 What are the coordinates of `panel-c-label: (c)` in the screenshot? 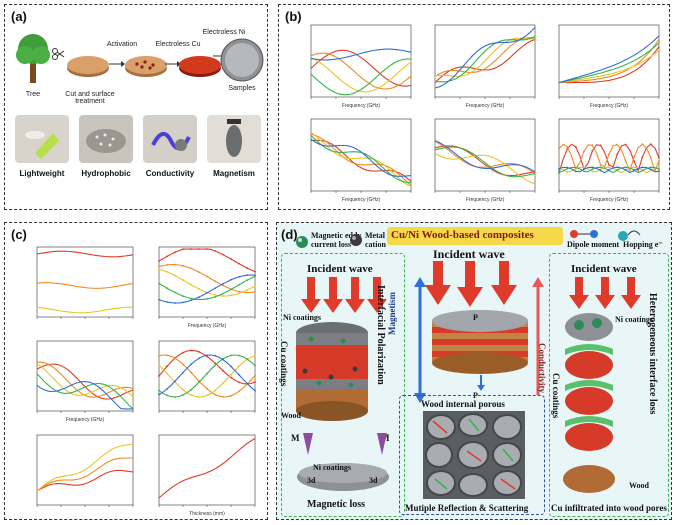 It's located at (19, 234).